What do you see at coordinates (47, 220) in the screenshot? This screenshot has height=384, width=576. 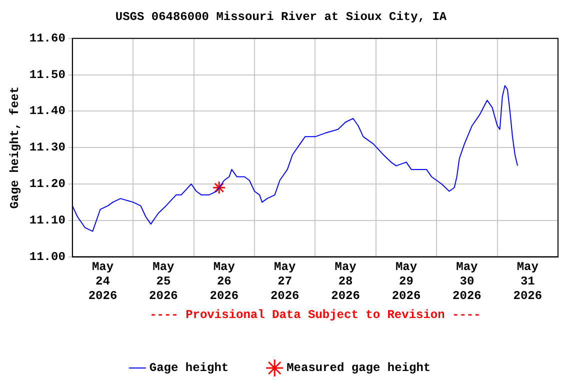 I see `y-tick-label: 11.10` at bounding box center [47, 220].